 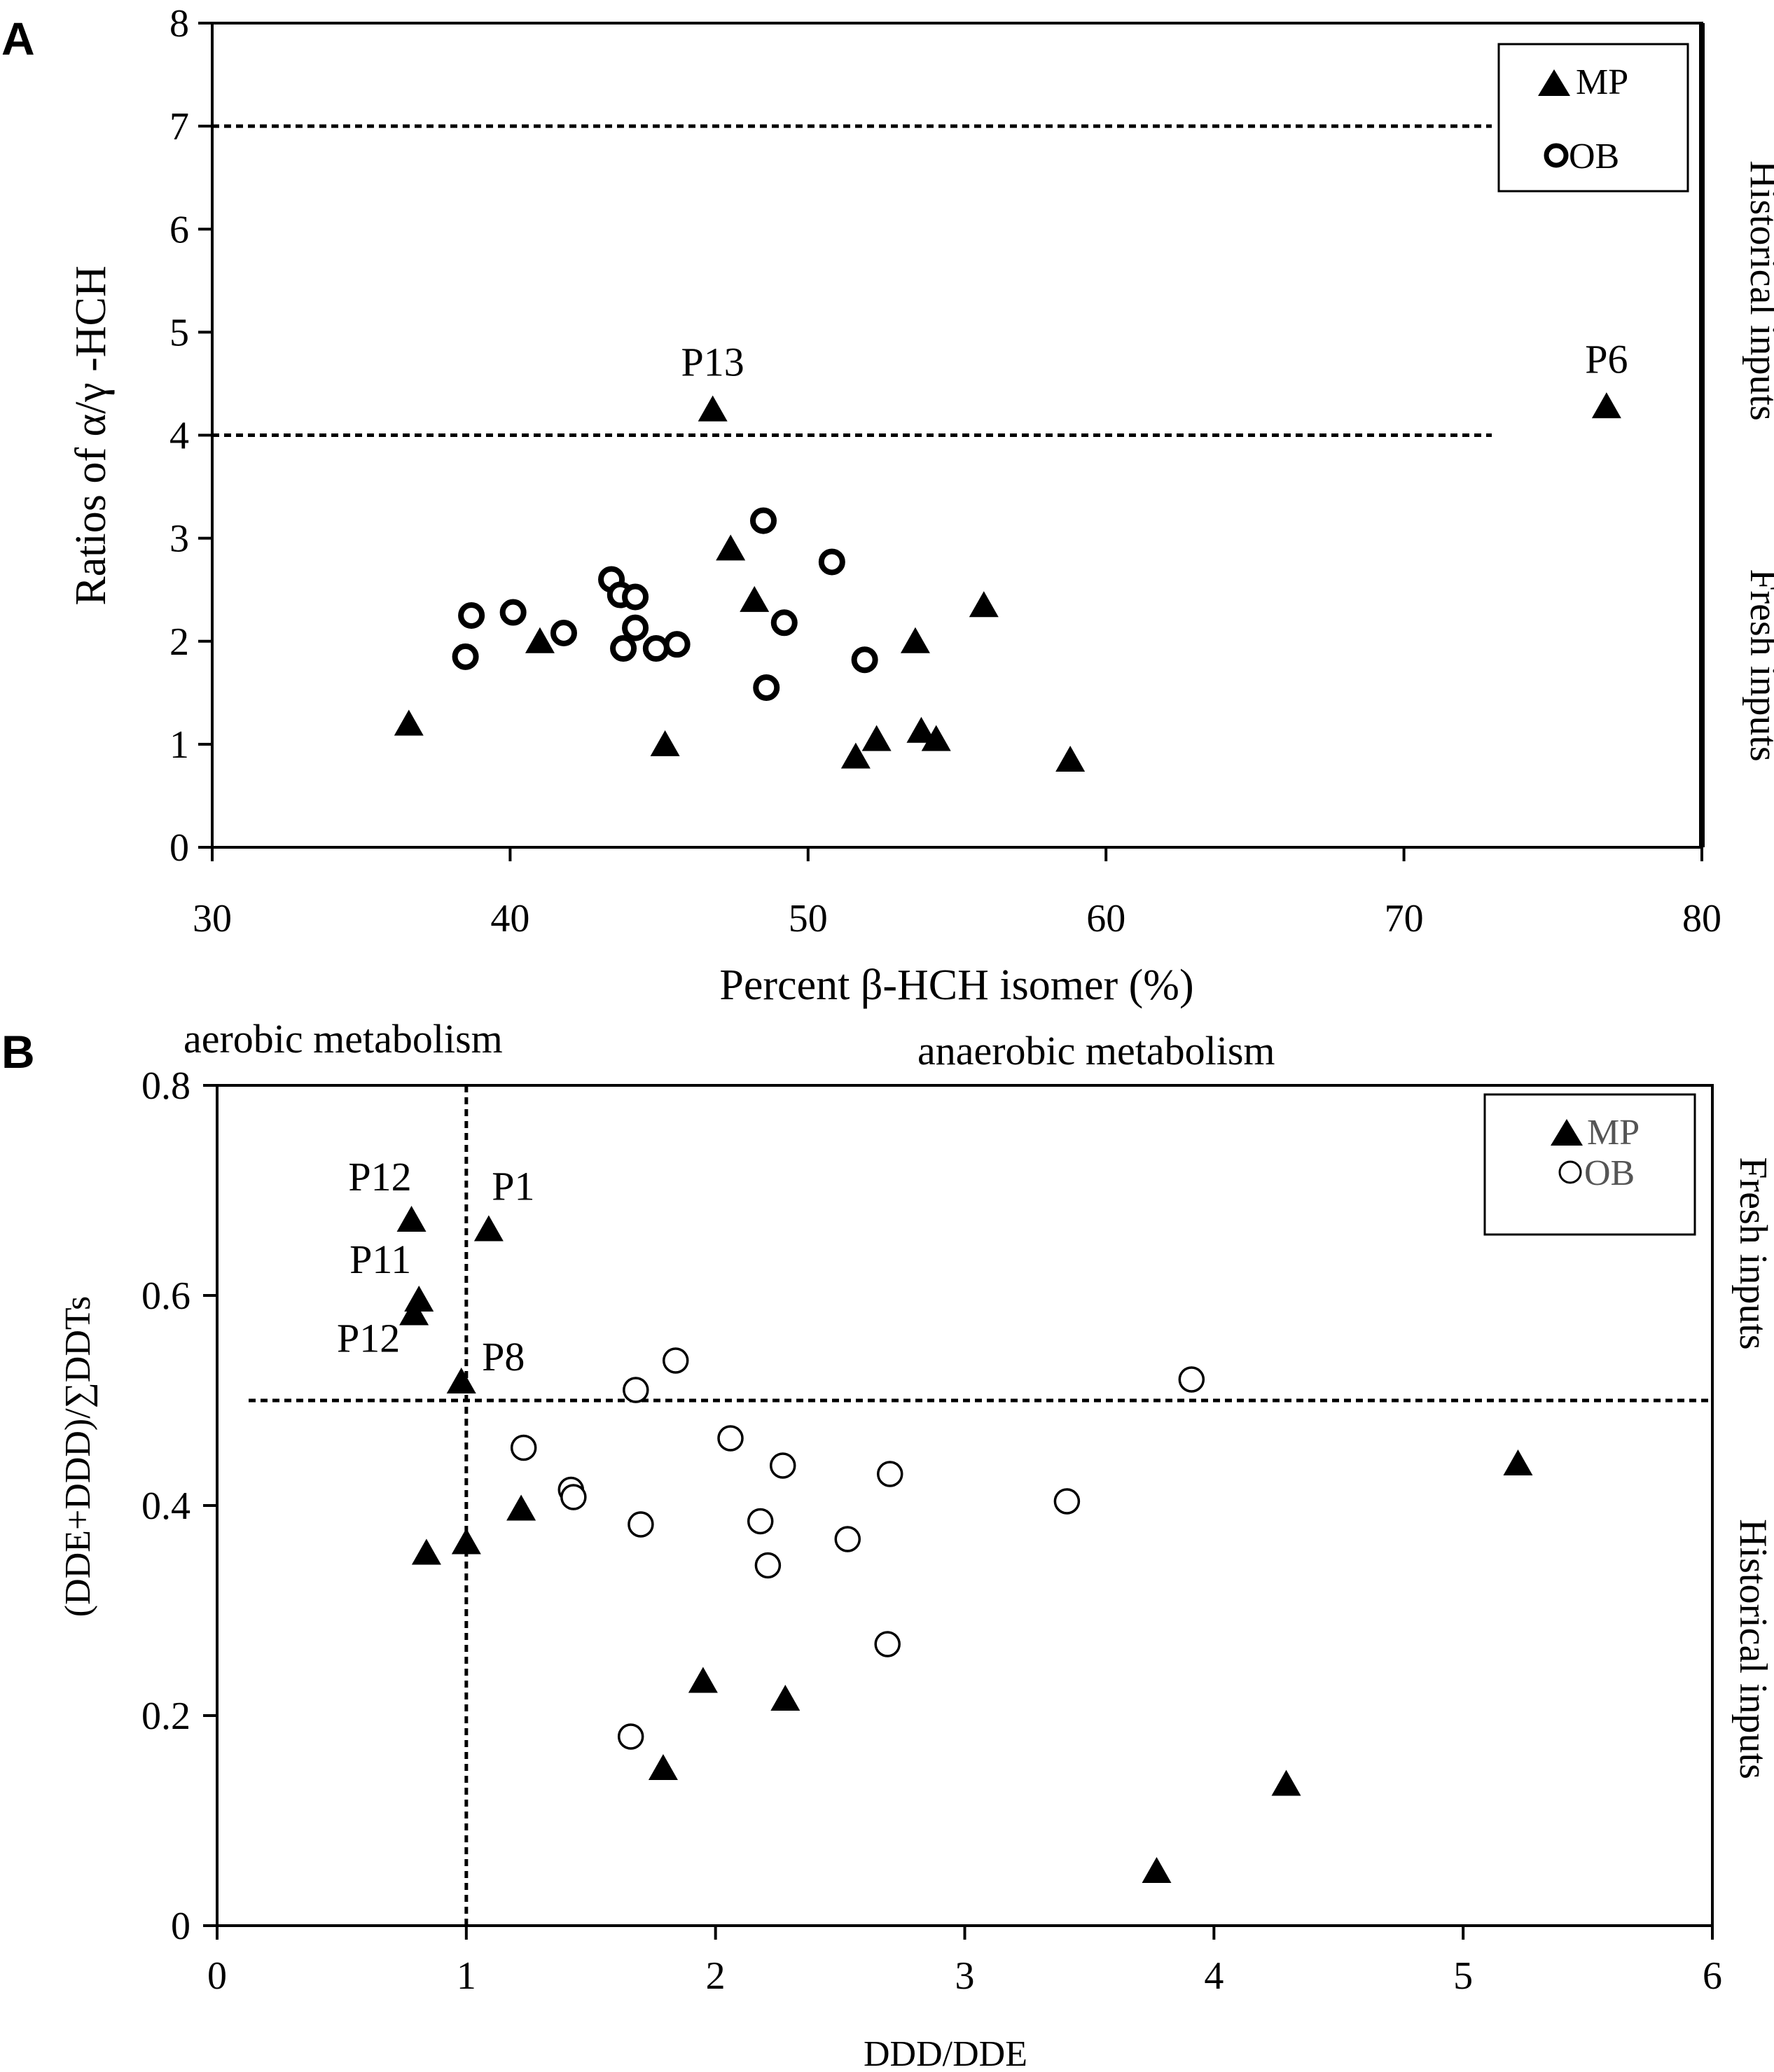 What do you see at coordinates (956, 985) in the screenshot?
I see `panel-a-x-axis-label: Percent β-HCH isomer (%)` at bounding box center [956, 985].